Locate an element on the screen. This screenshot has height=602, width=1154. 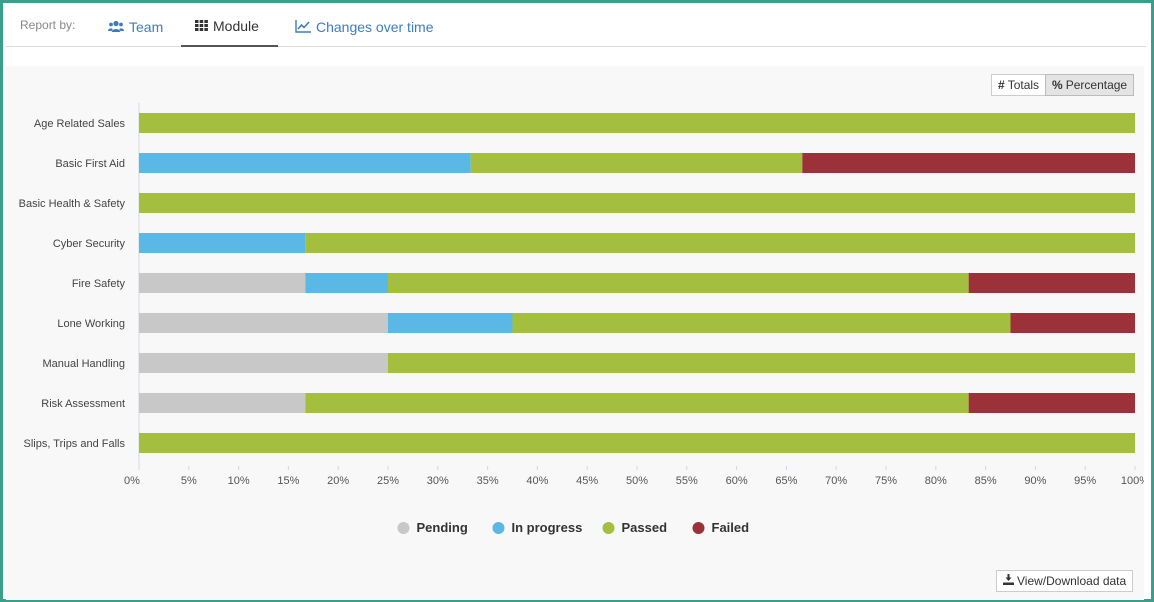
x-tick-label: 75% is located at coordinates (886, 481).